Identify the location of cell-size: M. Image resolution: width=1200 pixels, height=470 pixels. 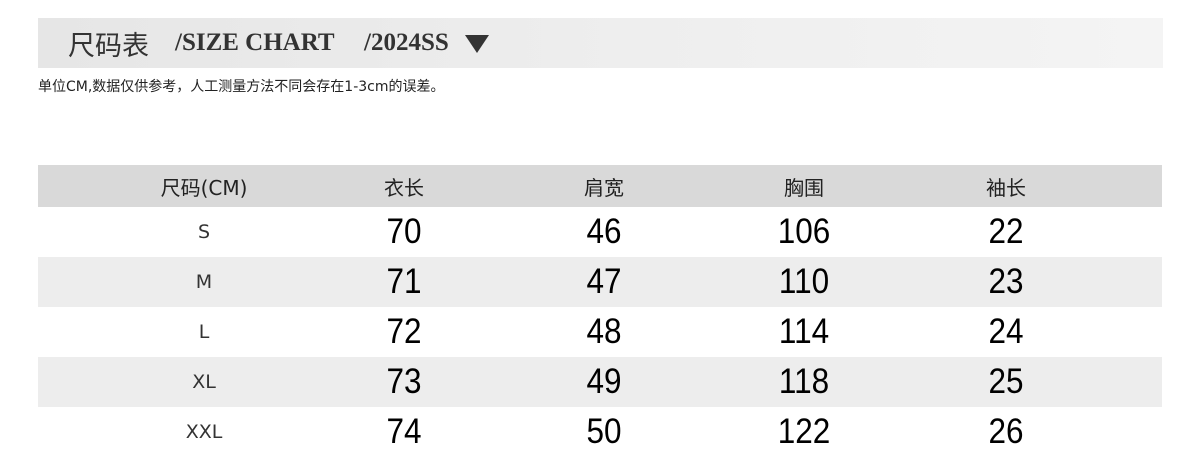
(204, 282).